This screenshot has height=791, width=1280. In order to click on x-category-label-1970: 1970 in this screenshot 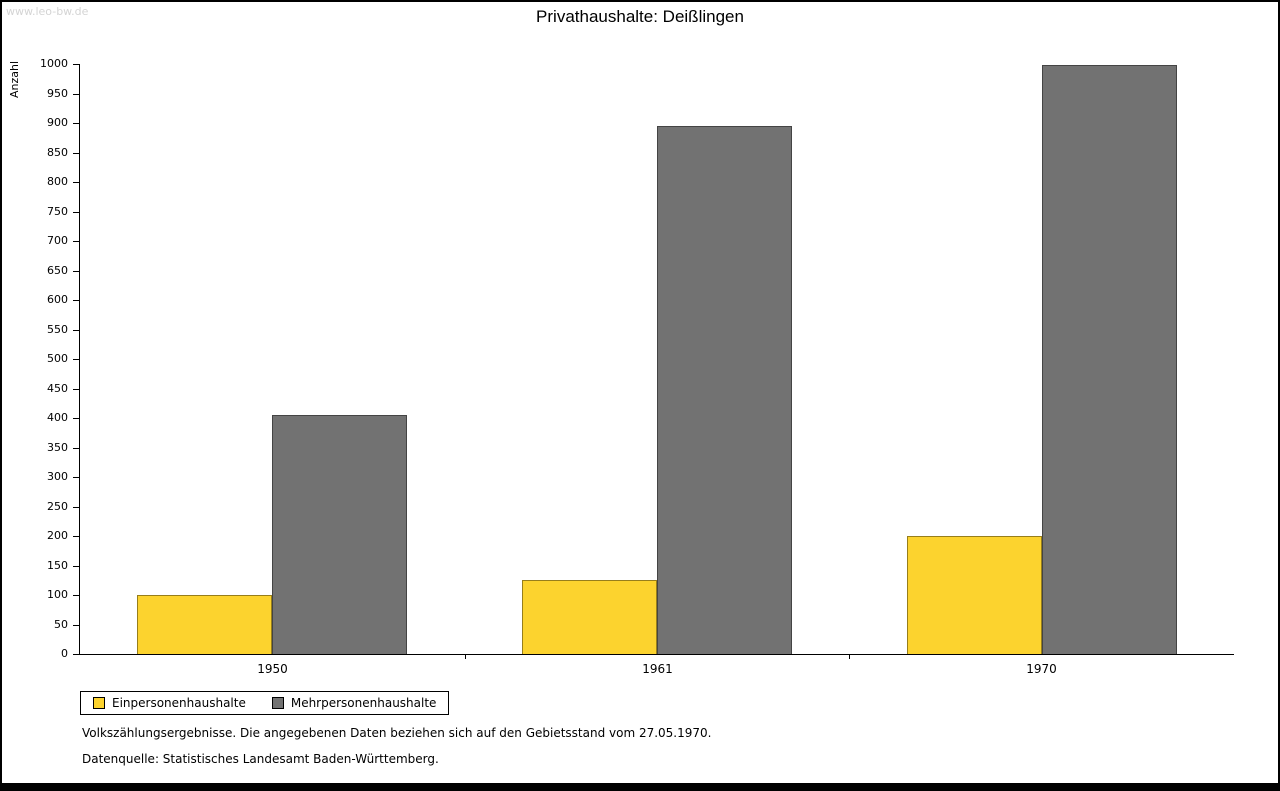, I will do `click(1041, 669)`.